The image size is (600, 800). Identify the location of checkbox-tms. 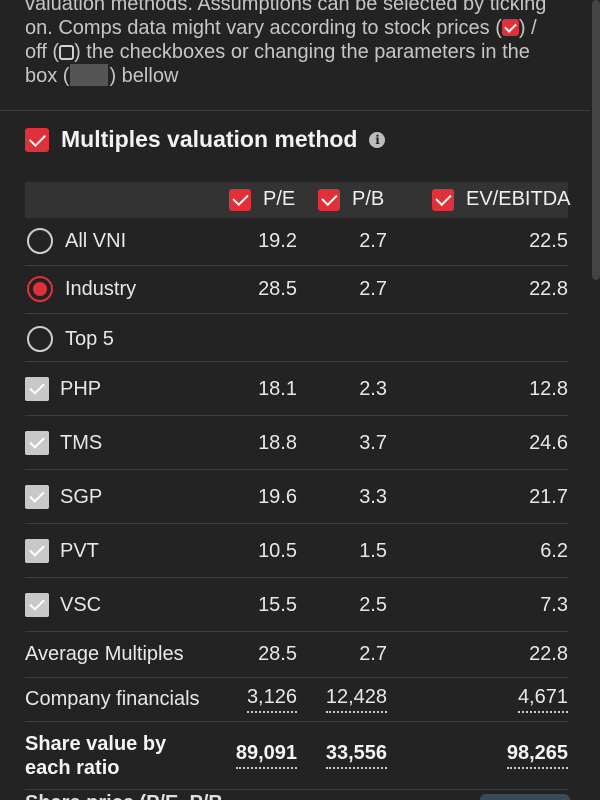
(37, 443).